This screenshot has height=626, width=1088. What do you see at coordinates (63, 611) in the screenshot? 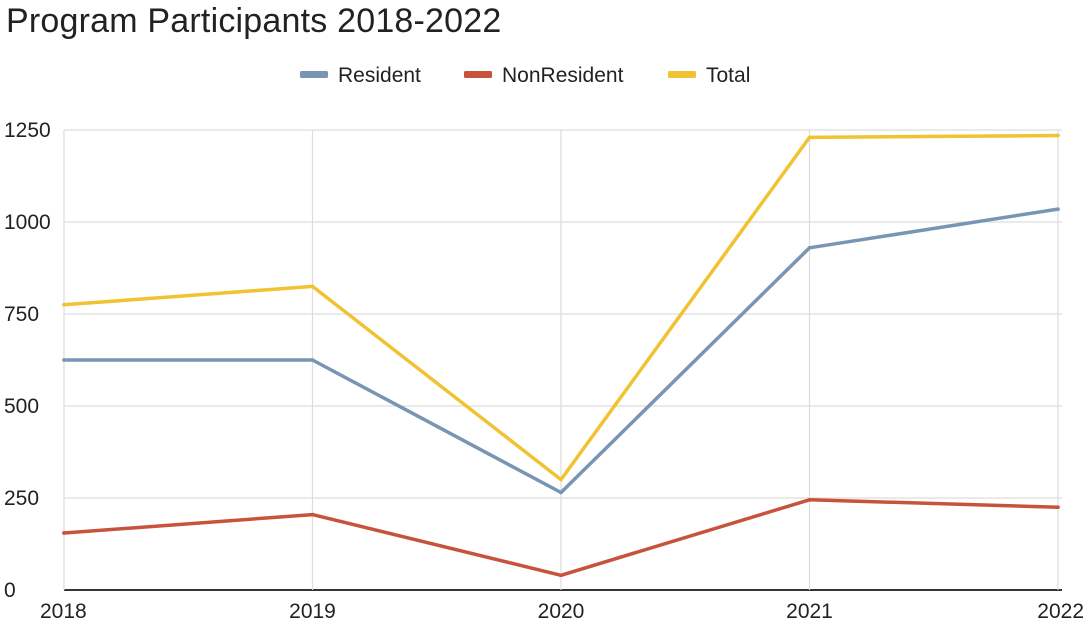
I see `x-tick-label: 2018` at bounding box center [63, 611].